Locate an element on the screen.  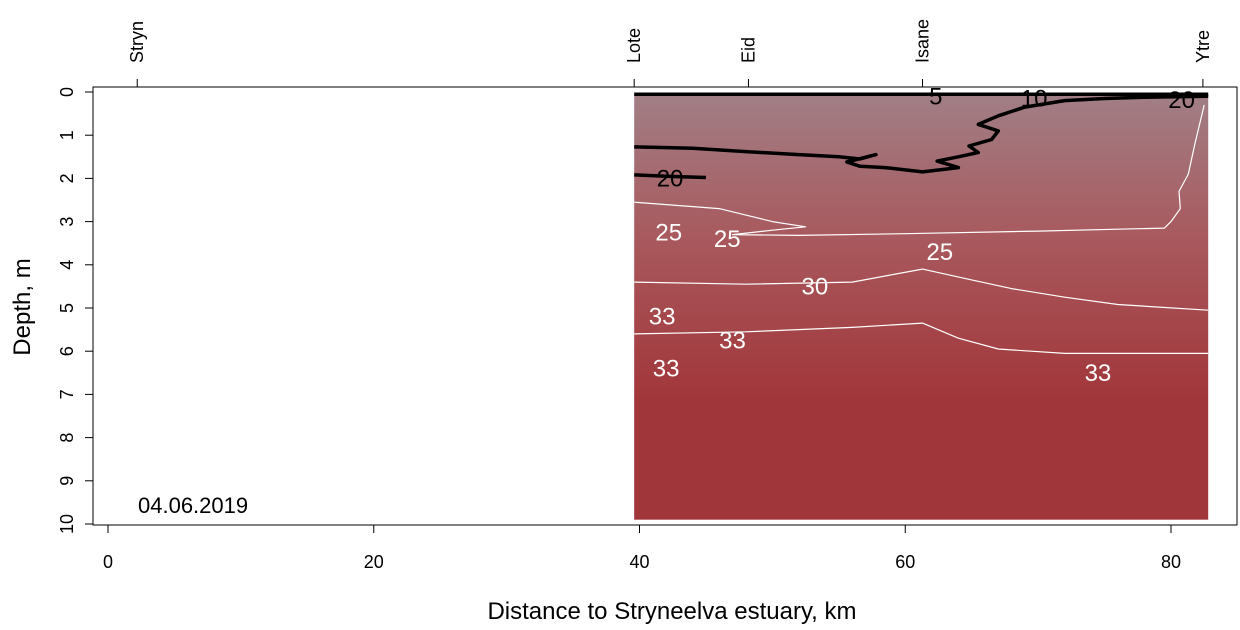
x-tick-label-60: 60 is located at coordinates (905, 562).